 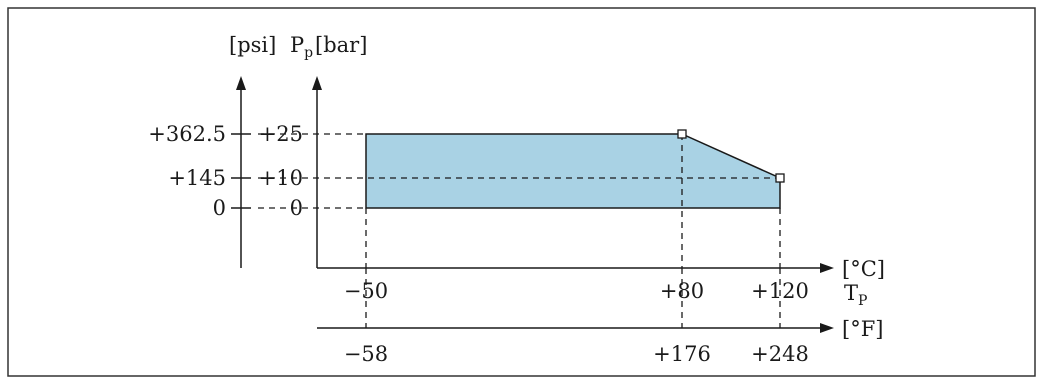 What do you see at coordinates (297, 45) in the screenshot?
I see `pressure-symbol-main: P` at bounding box center [297, 45].